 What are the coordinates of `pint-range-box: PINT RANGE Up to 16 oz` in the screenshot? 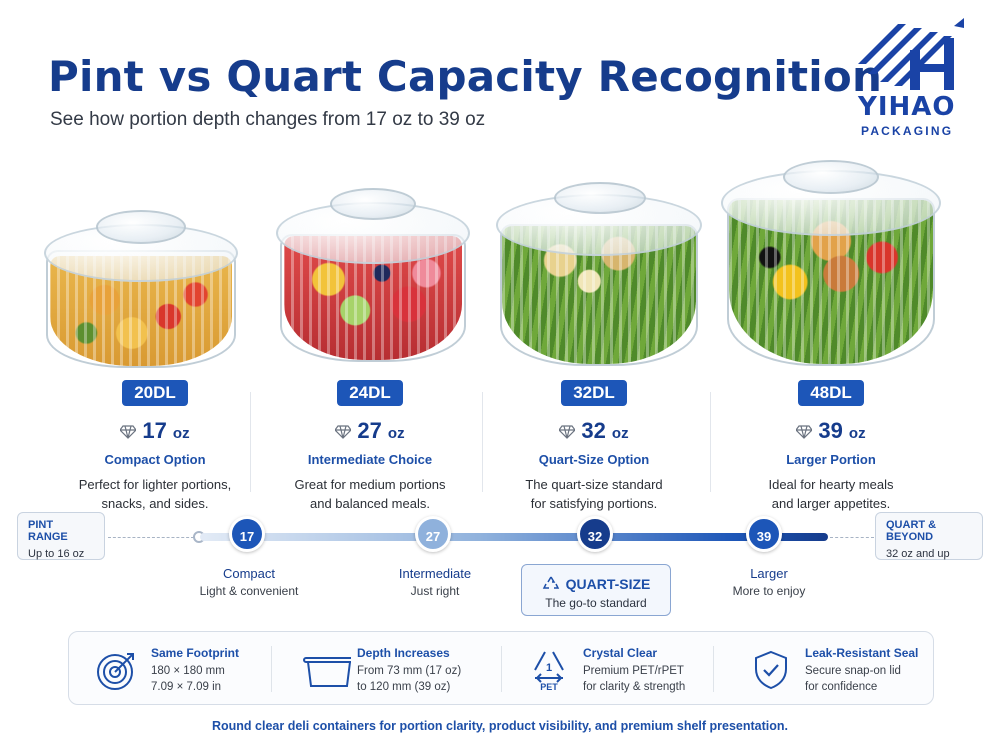 It's located at (61, 536).